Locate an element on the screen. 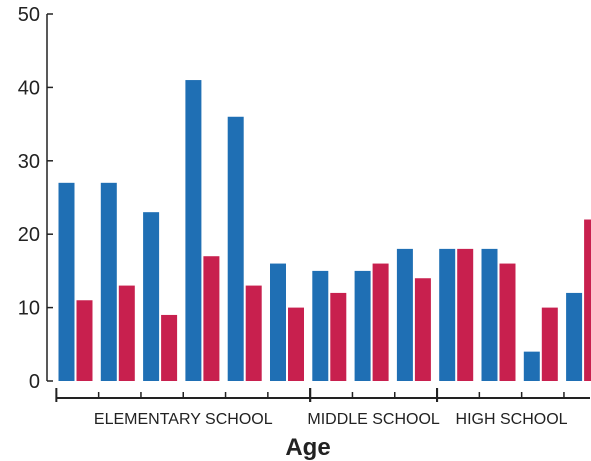 This screenshot has height=461, width=591. y-tick-label: 50 is located at coordinates (29, 15).